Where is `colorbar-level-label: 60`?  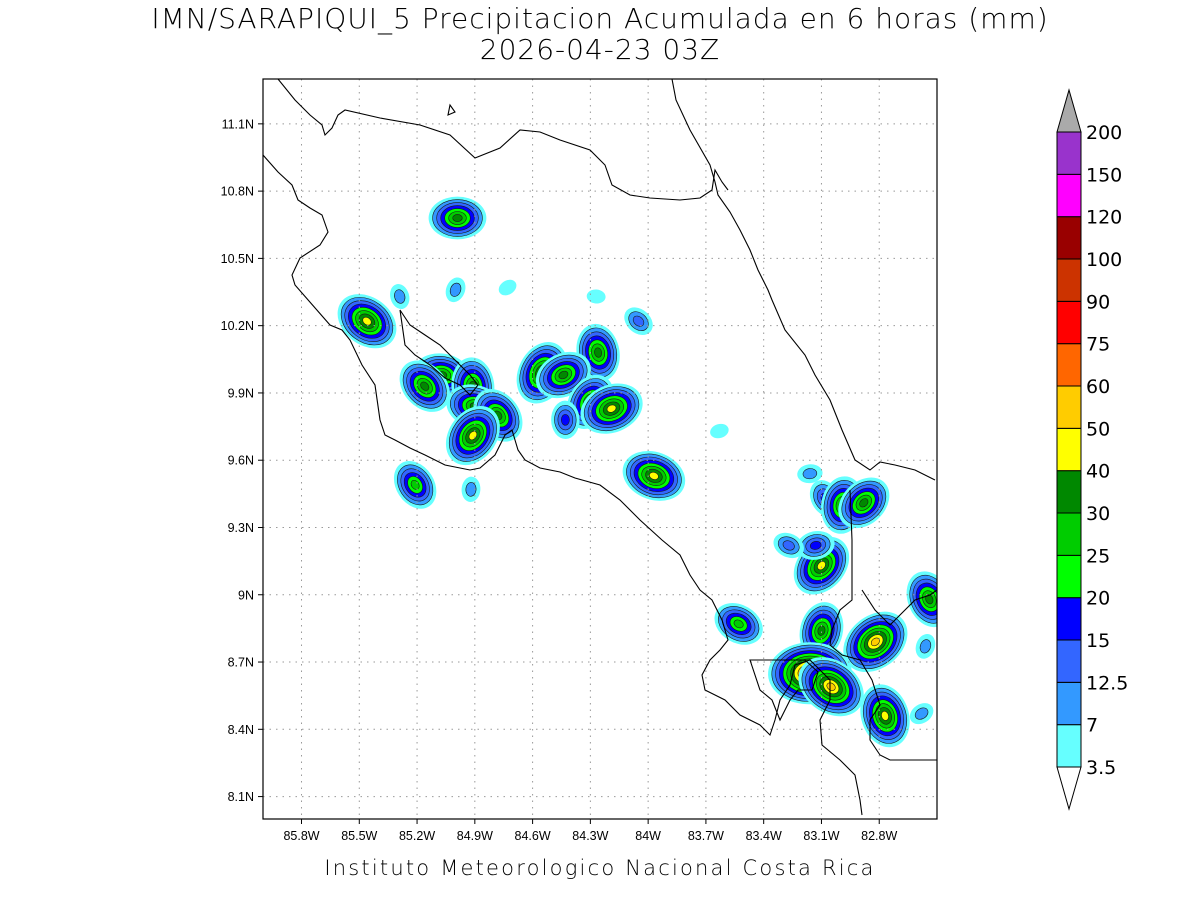
colorbar-level-label: 60 is located at coordinates (1098, 387).